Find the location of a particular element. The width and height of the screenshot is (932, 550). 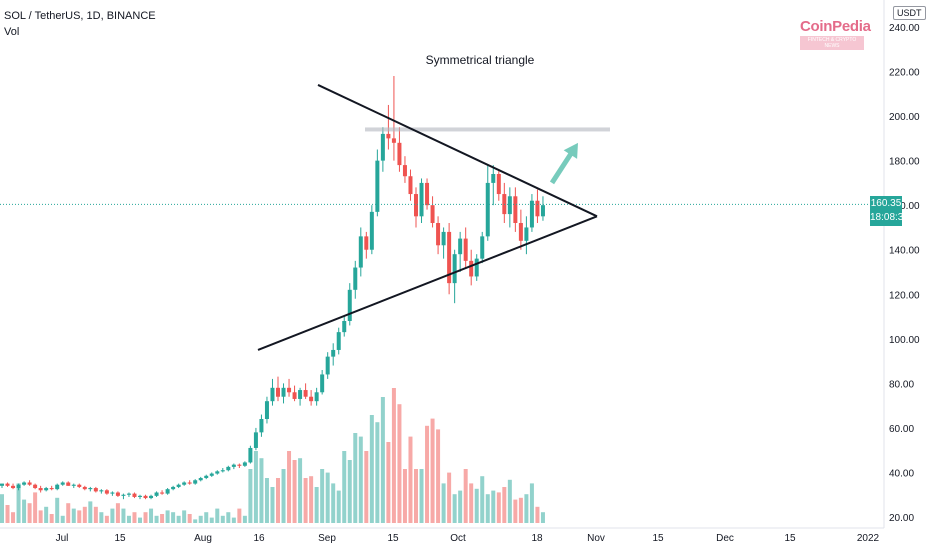

x-tick-label: Jul is located at coordinates (62, 538).